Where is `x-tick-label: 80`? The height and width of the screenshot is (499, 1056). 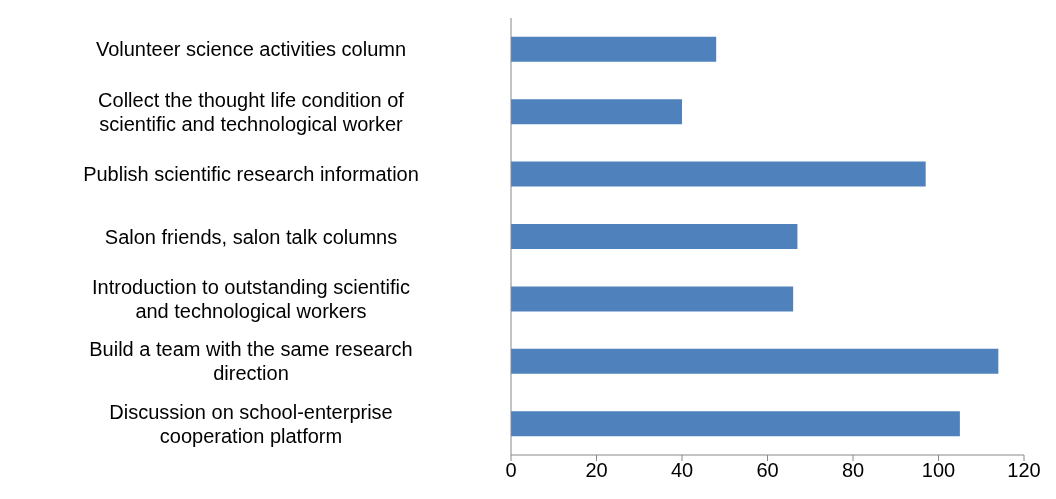 x-tick-label: 80 is located at coordinates (853, 470).